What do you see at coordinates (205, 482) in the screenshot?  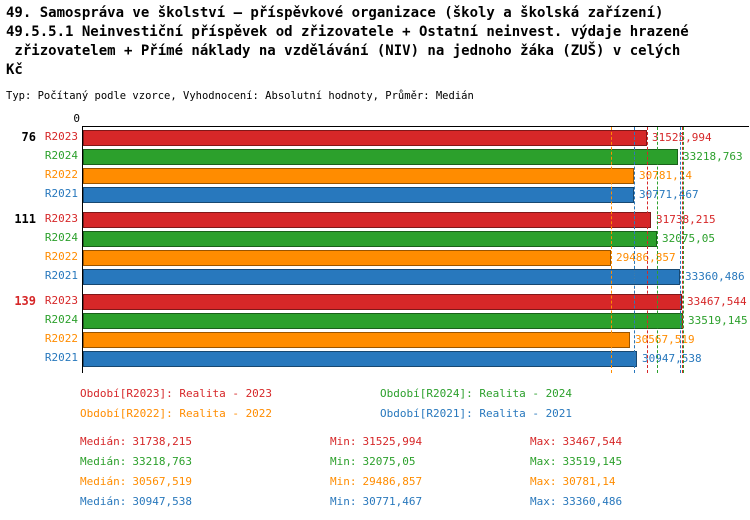 I see `stat-median-r2022: Medián: 30567,519` at bounding box center [205, 482].